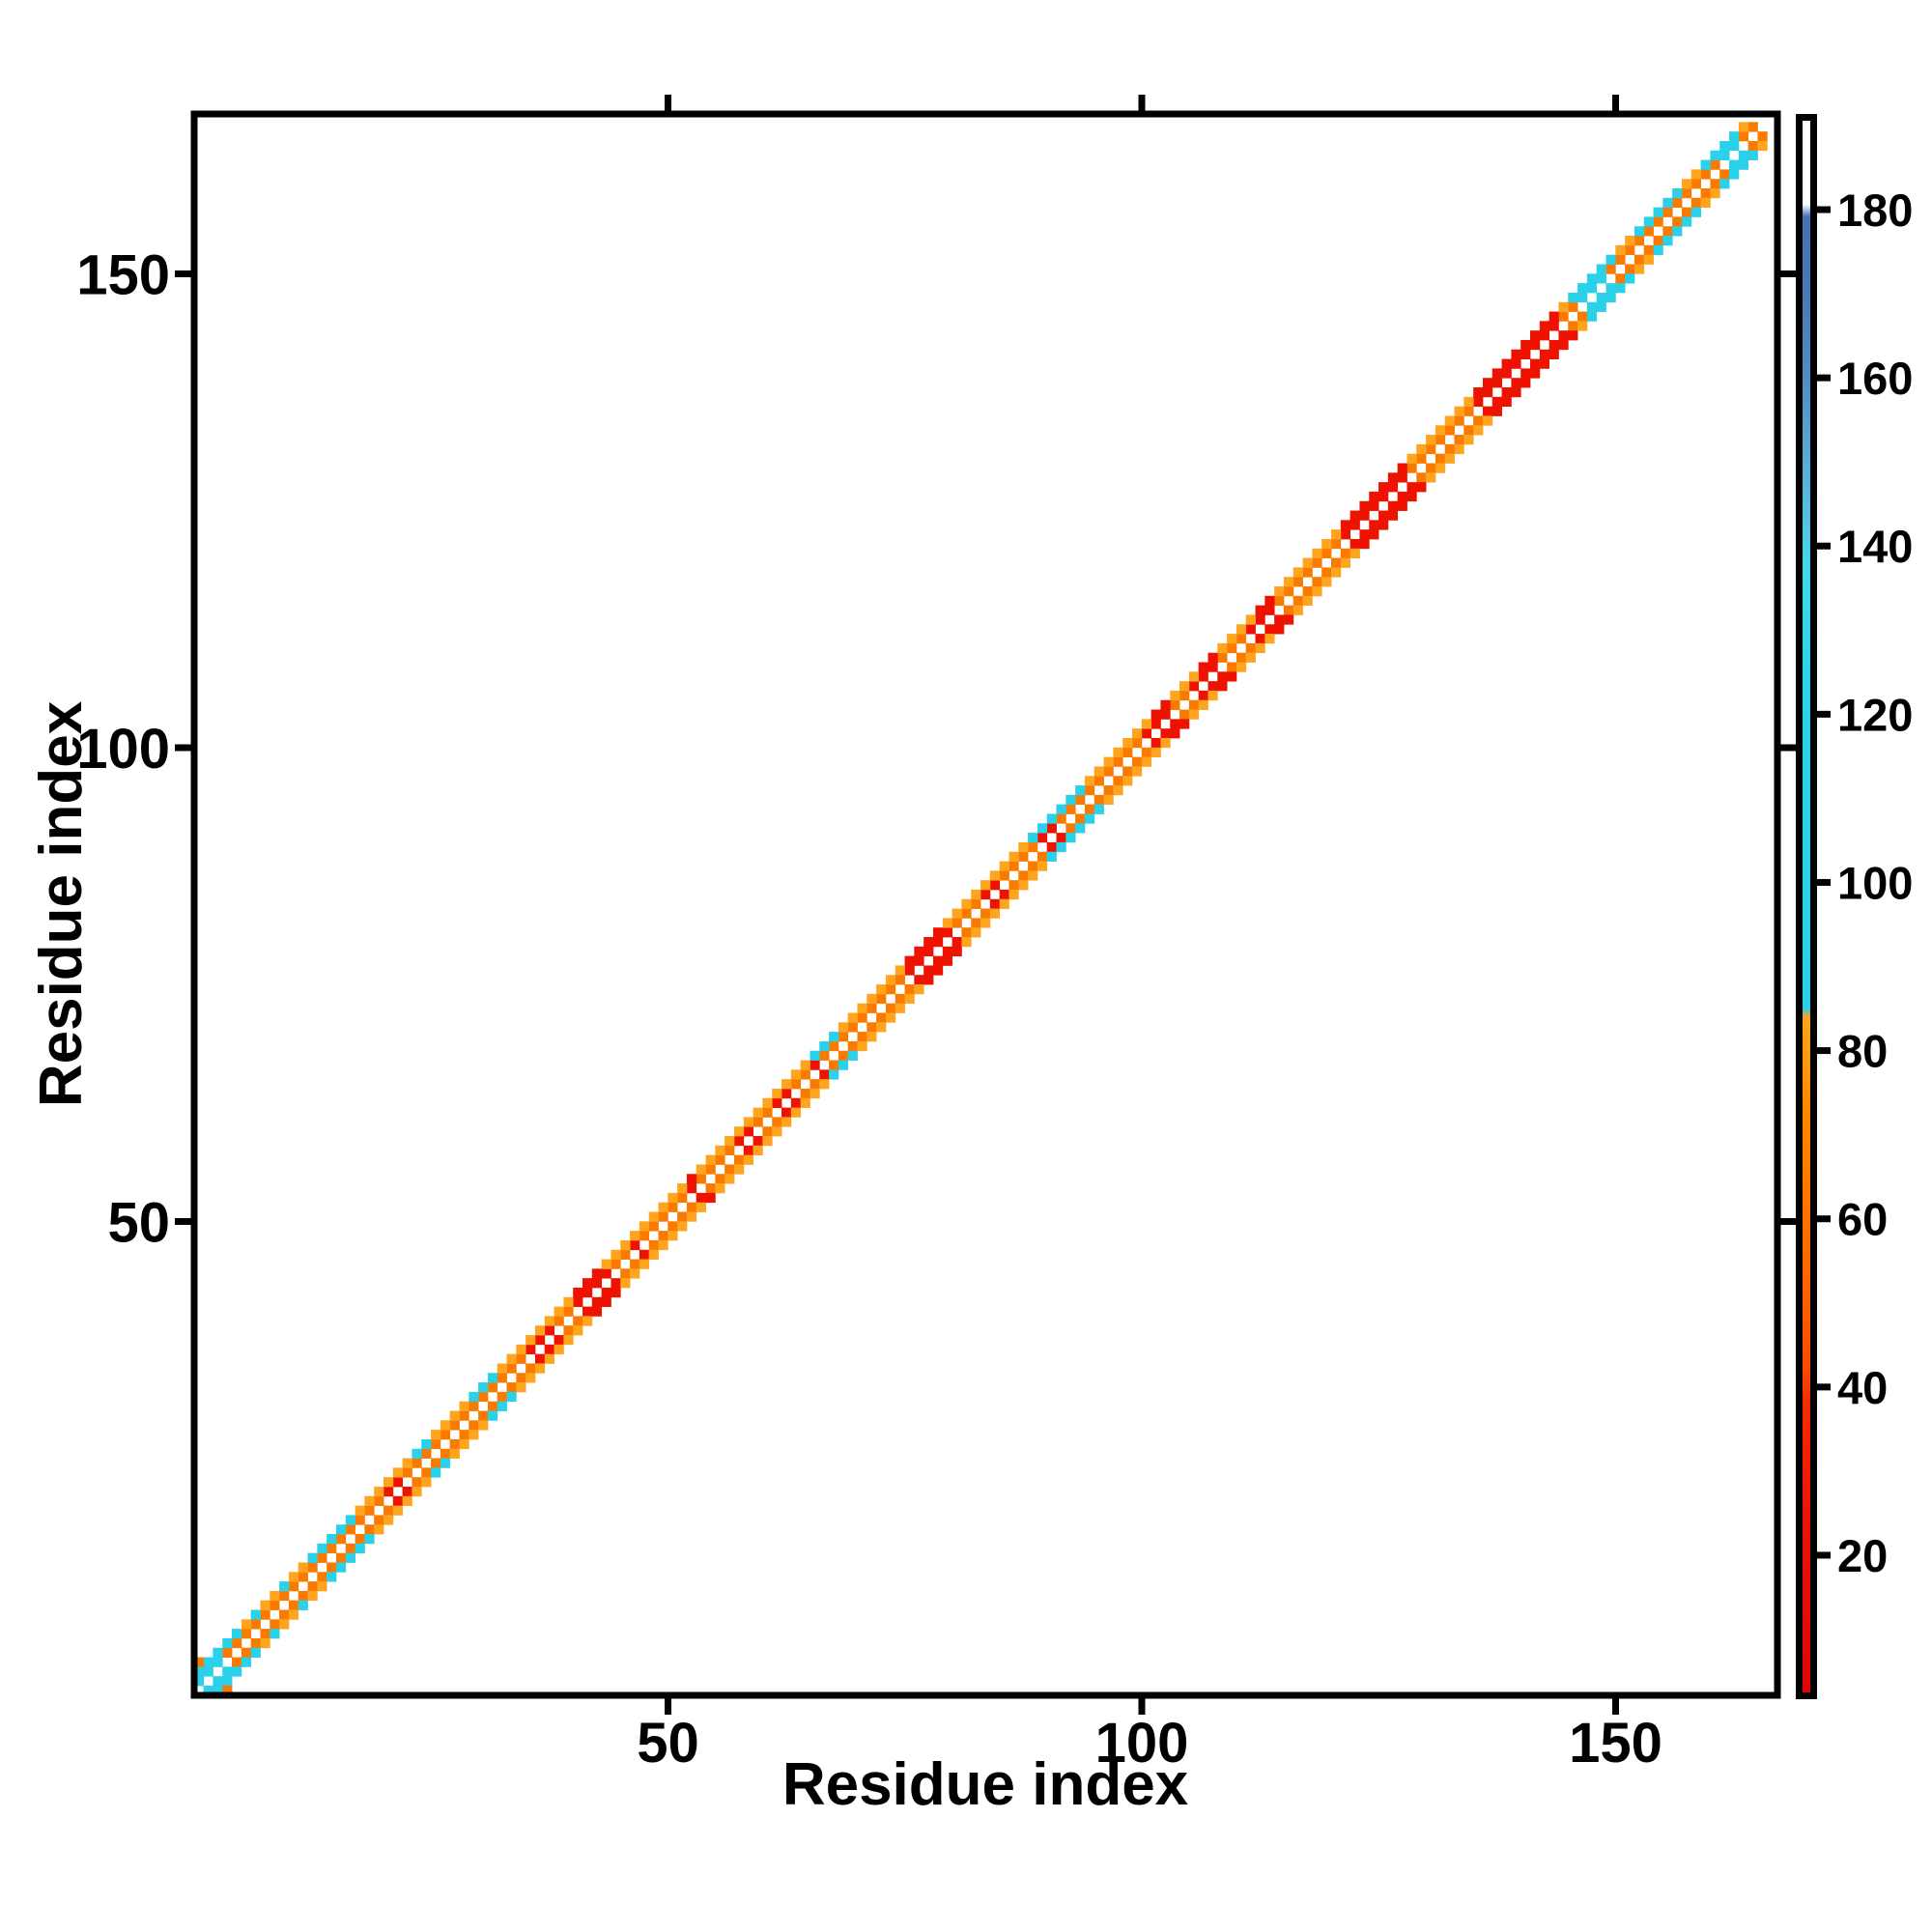 The width and height of the screenshot is (1932, 1932). I want to click on y-tick-label: 50, so click(138, 1223).